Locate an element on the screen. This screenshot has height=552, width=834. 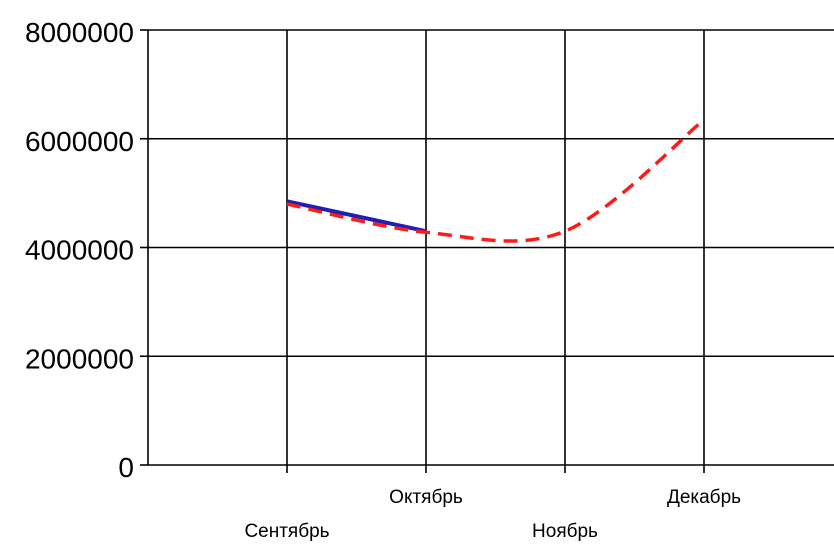
axes is located at coordinates (144, 247).